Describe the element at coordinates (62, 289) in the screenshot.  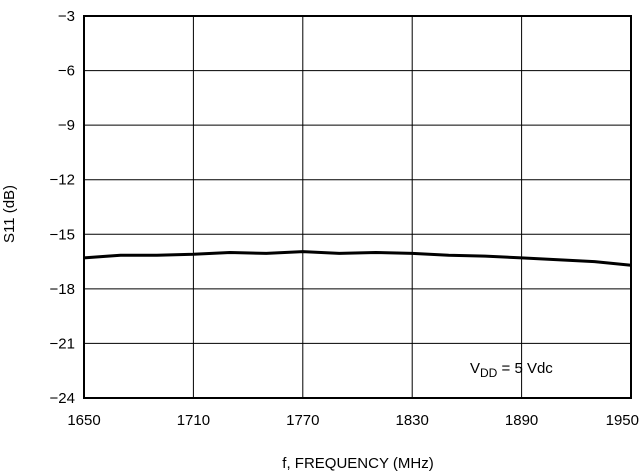
I see `y-tick-label: −18` at that location.